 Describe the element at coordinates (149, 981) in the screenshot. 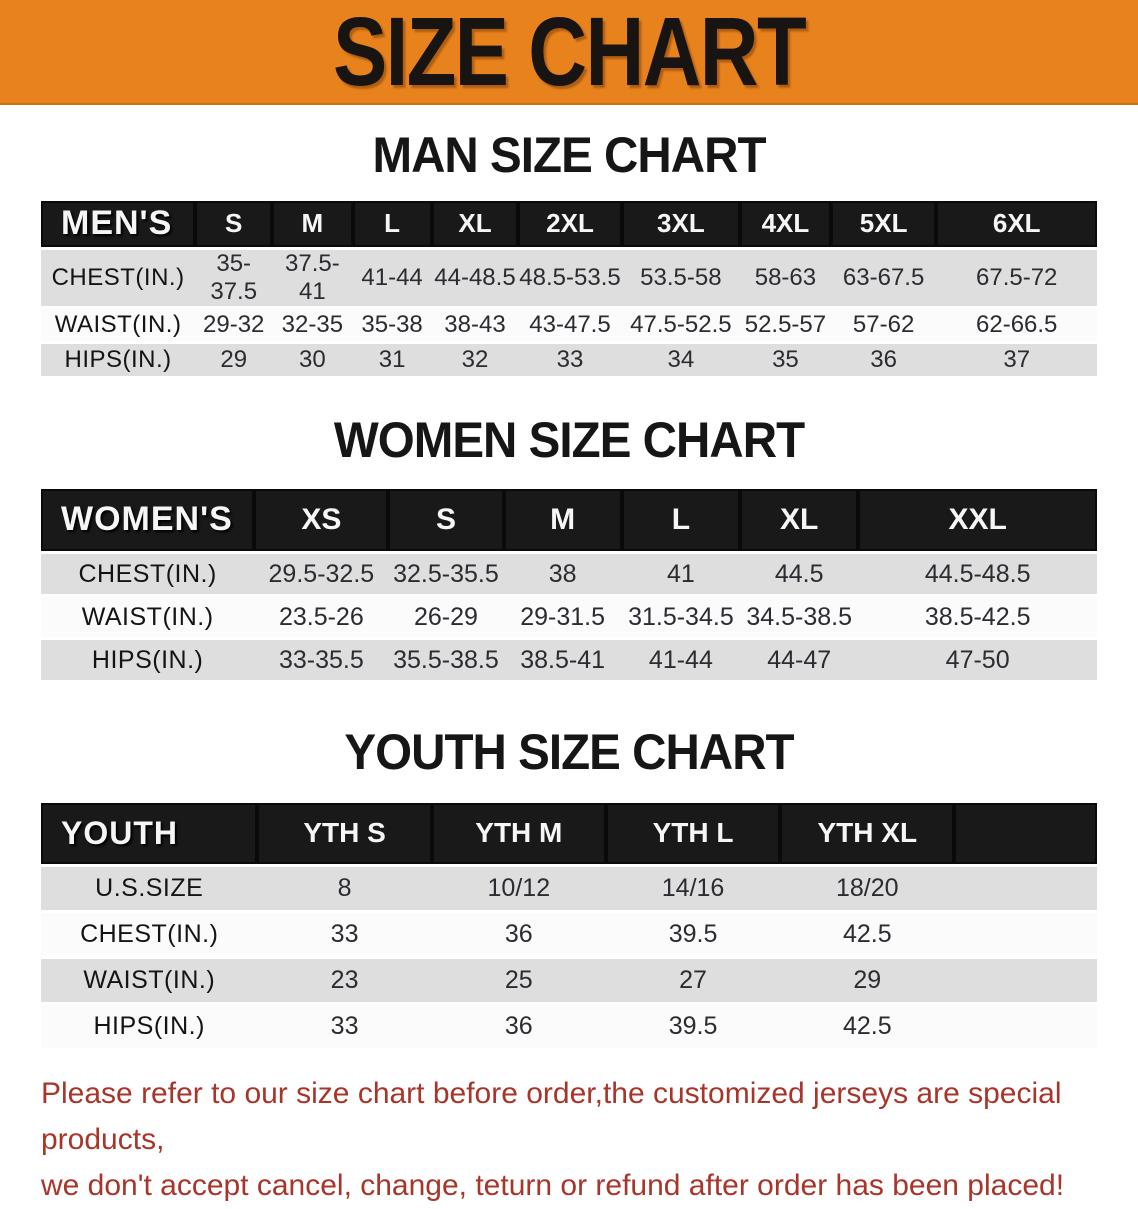

I see `youth-row-label-waist-in: WAIST(IN.)` at that location.